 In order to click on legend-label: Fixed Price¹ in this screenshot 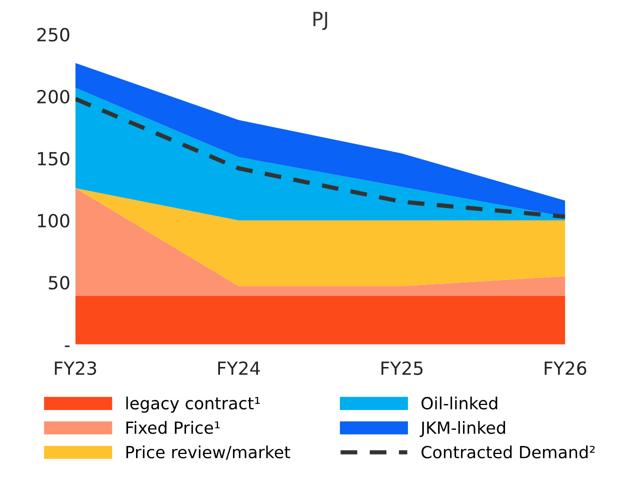, I will do `click(173, 427)`.